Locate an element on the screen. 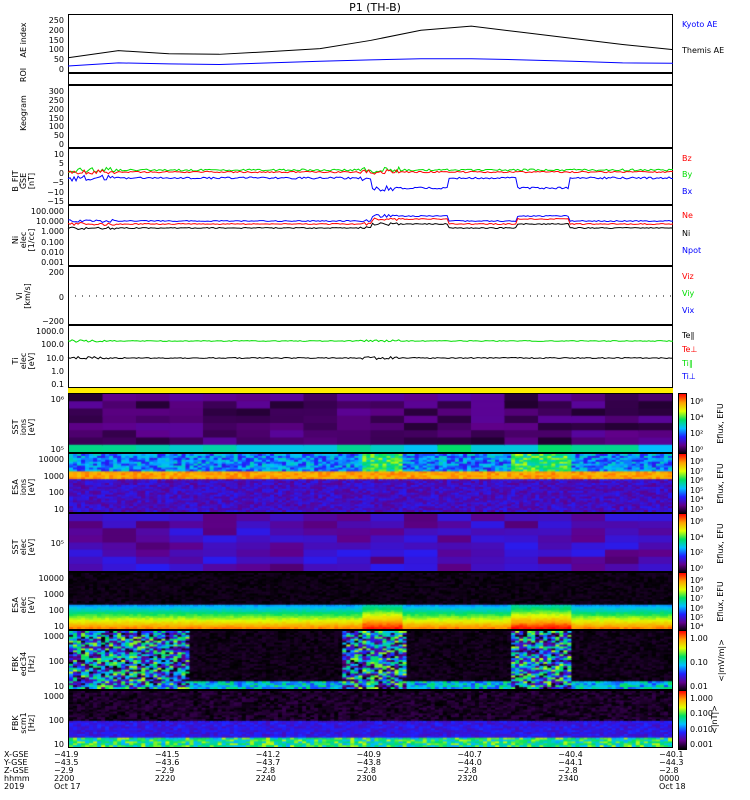  panel-ti is located at coordinates (370, 356).